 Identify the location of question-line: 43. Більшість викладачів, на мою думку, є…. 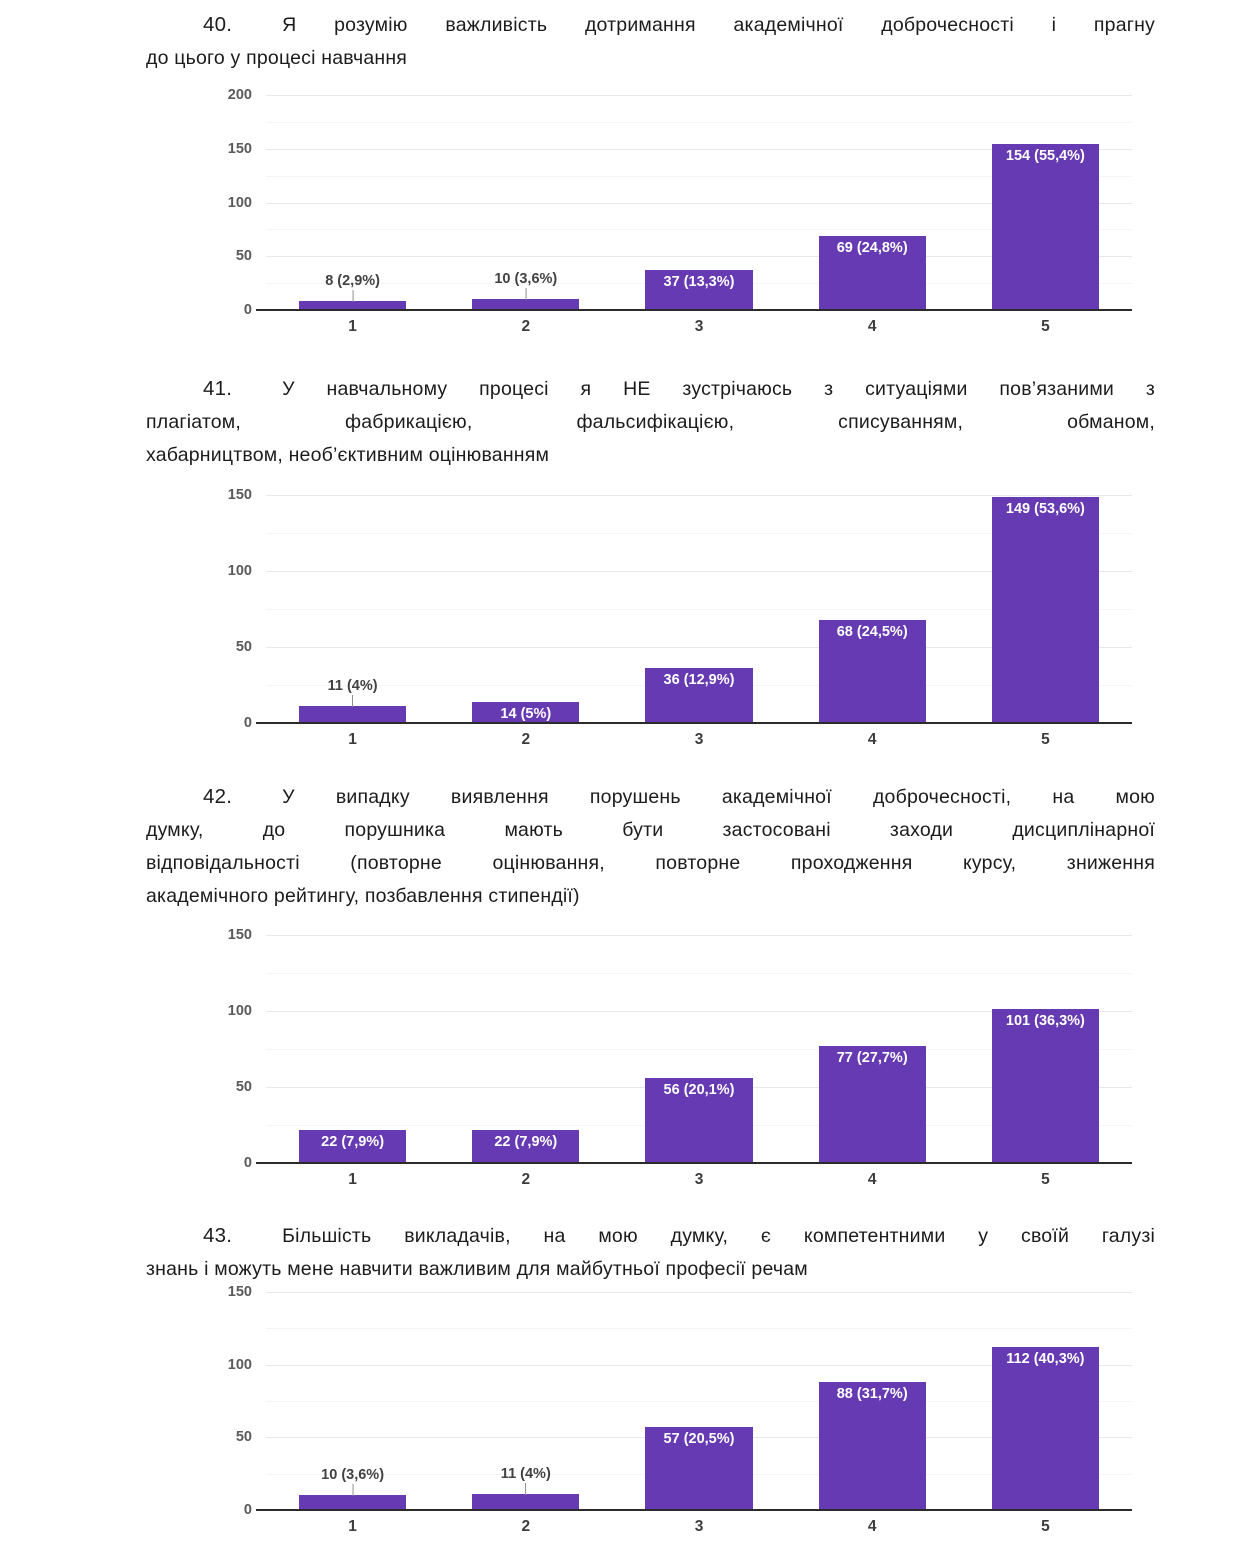
(650, 1236).